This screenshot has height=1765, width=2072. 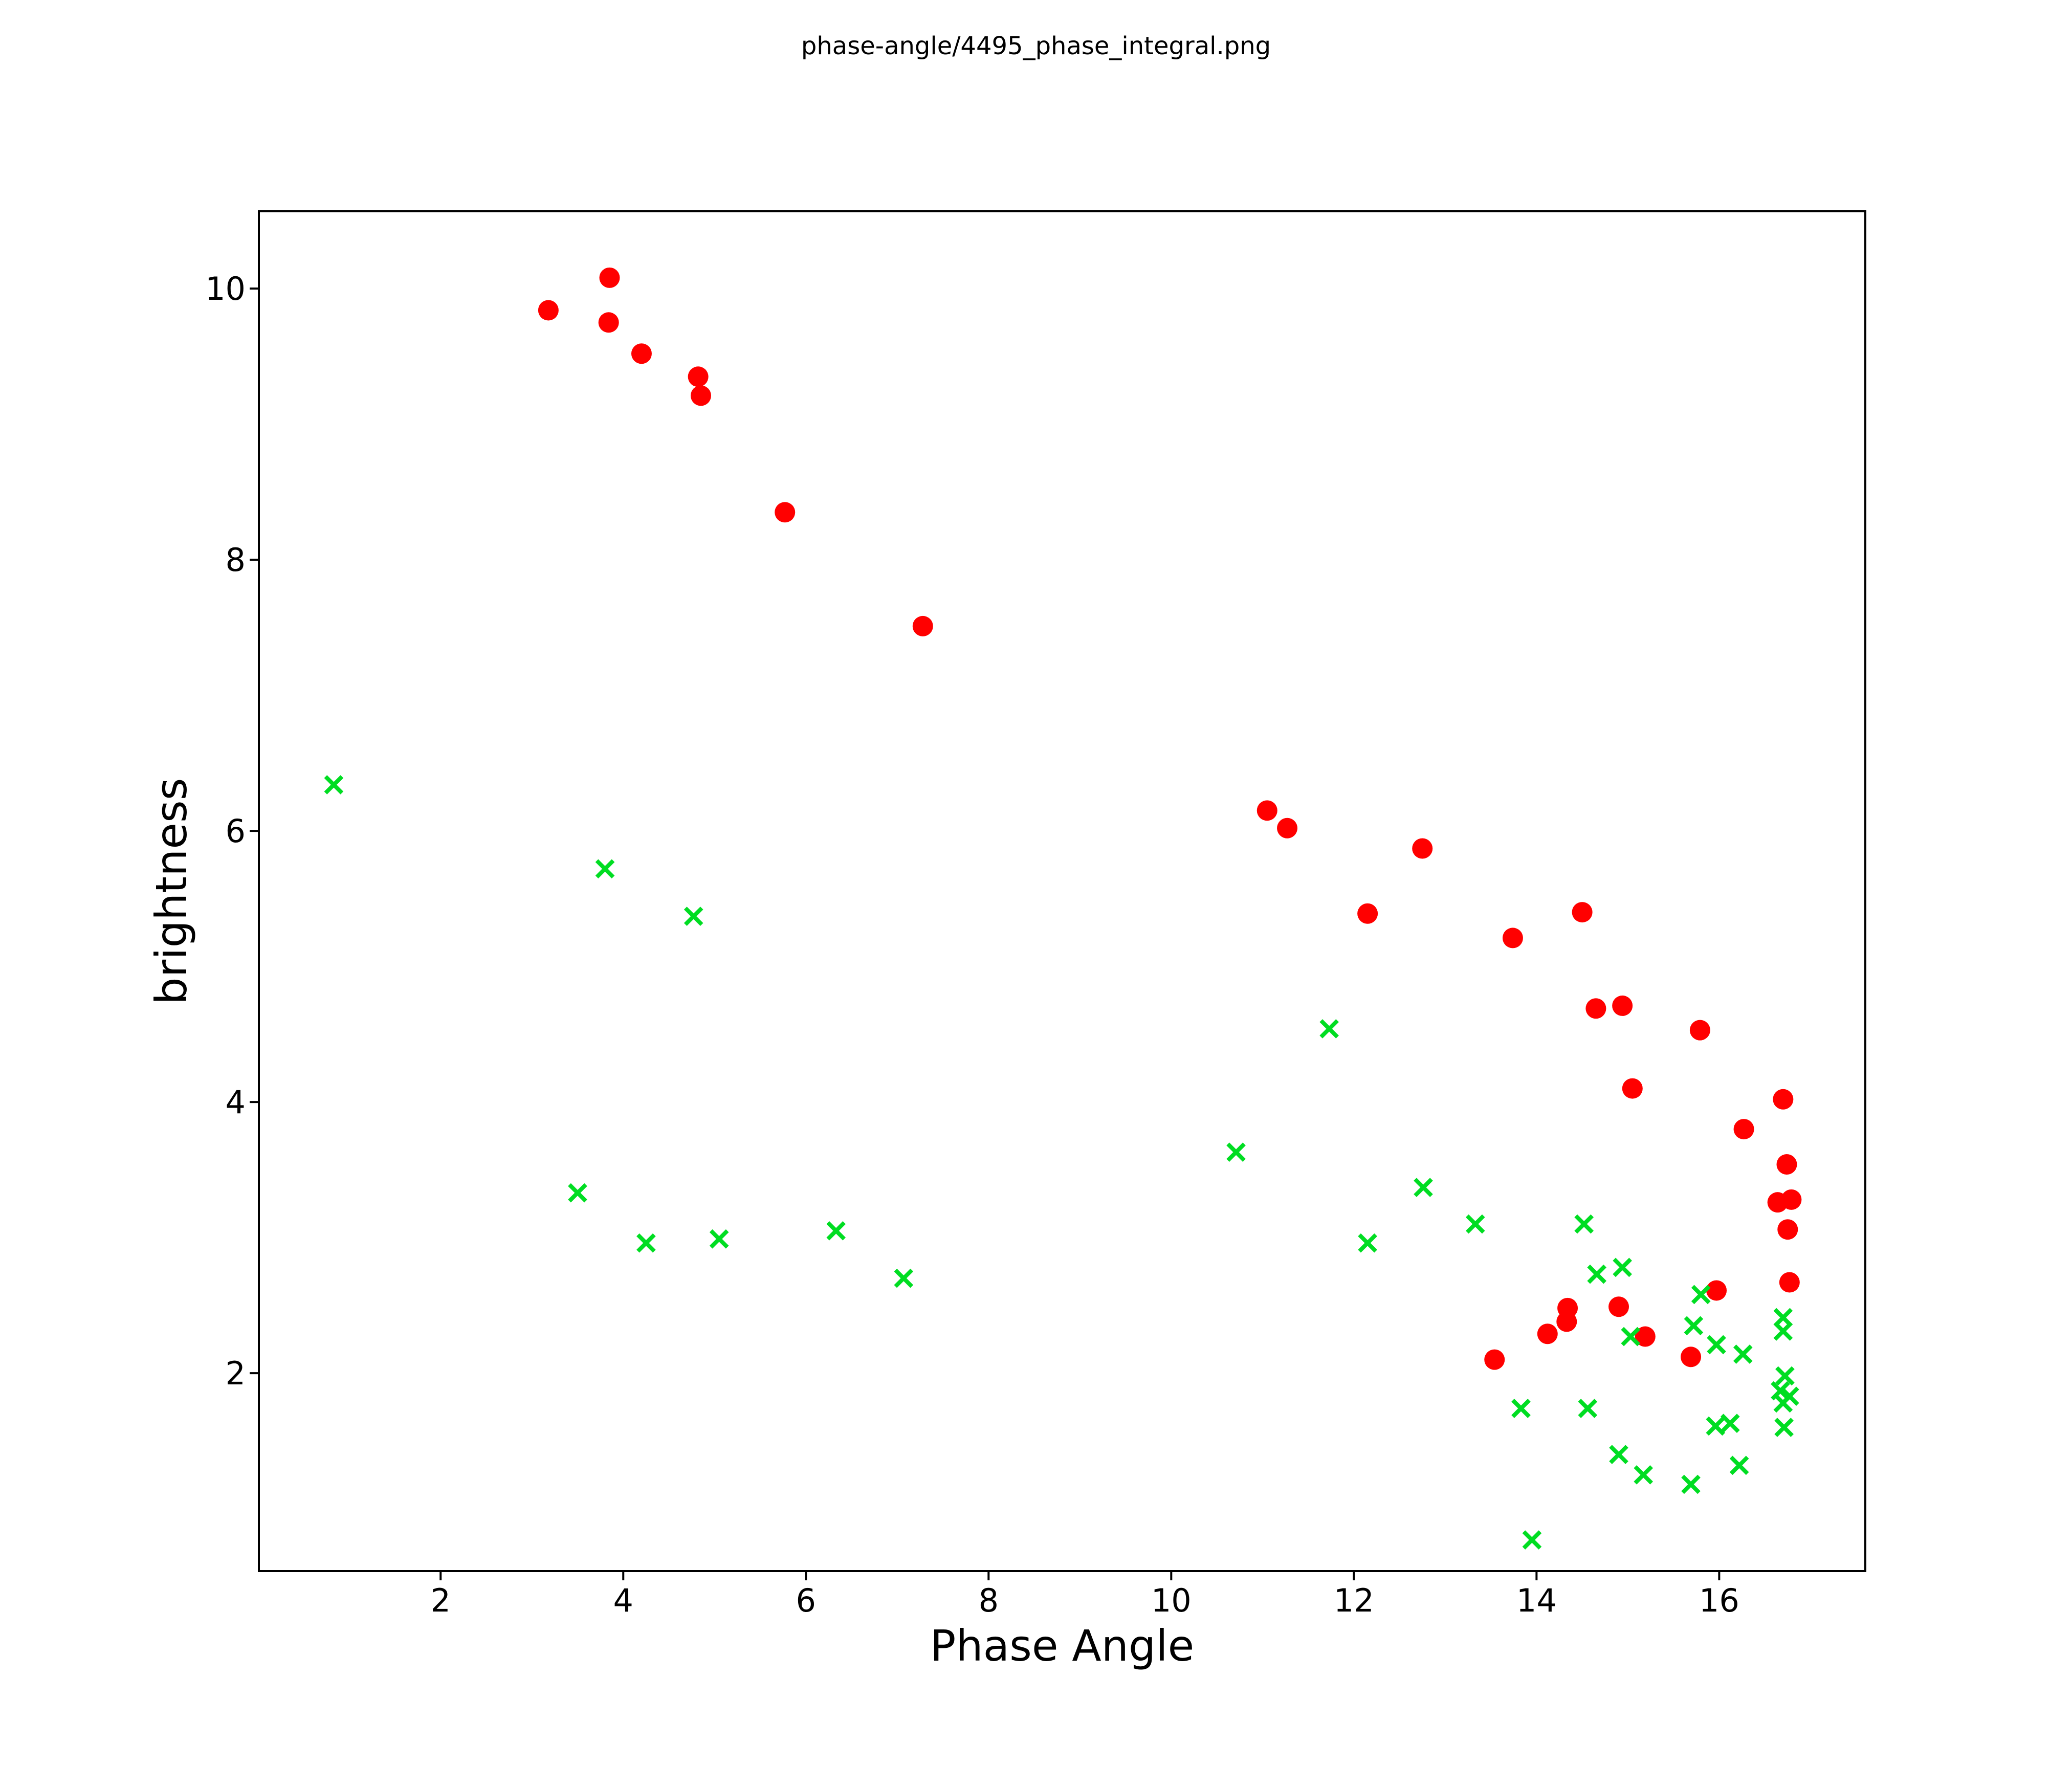 What do you see at coordinates (236, 1373) in the screenshot?
I see `y-tick-label: 2` at bounding box center [236, 1373].